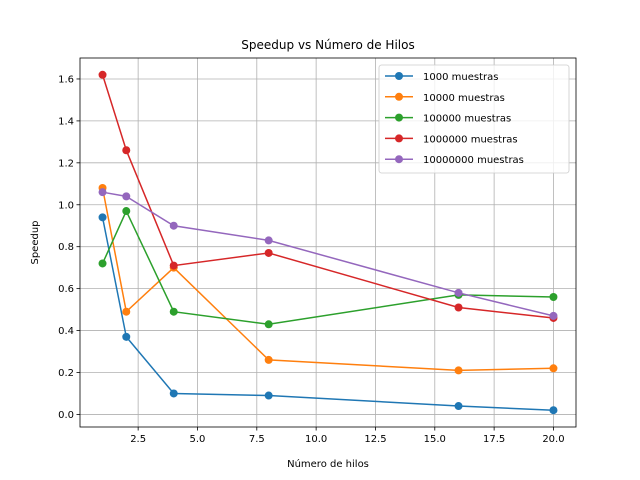 This screenshot has height=480, width=640. Describe the element at coordinates (138, 439) in the screenshot. I see `x-tick-label: 2.5` at that location.